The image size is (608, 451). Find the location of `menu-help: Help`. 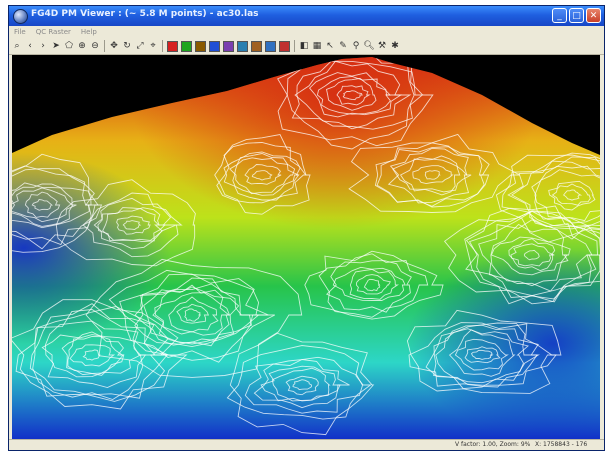

menu-help: Help is located at coordinates (88, 32).